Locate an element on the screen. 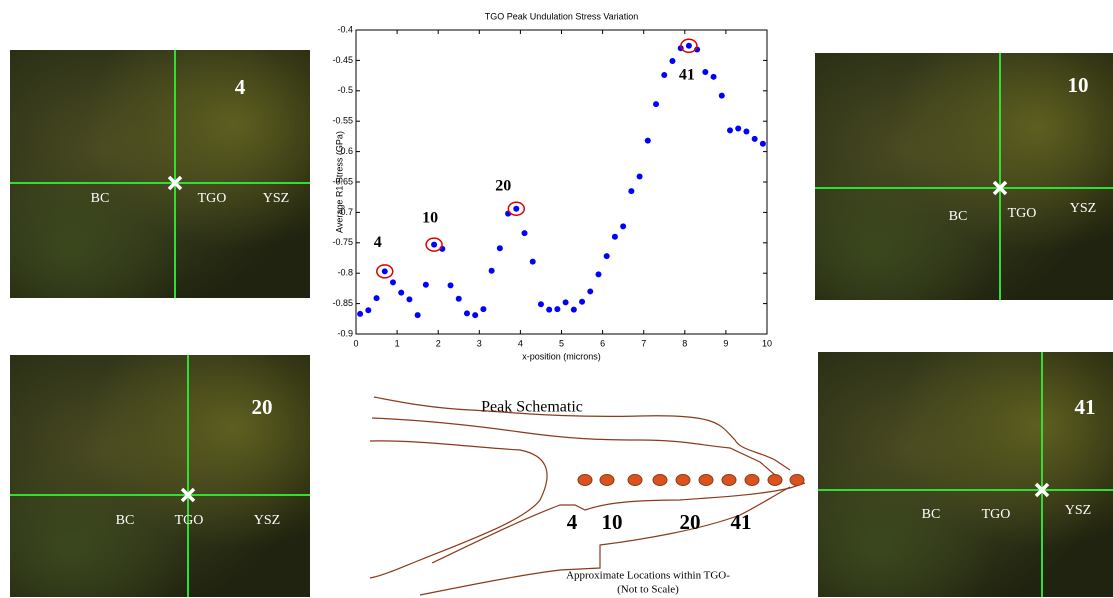  x-axis-label: x-position (microns) is located at coordinates (561, 356).